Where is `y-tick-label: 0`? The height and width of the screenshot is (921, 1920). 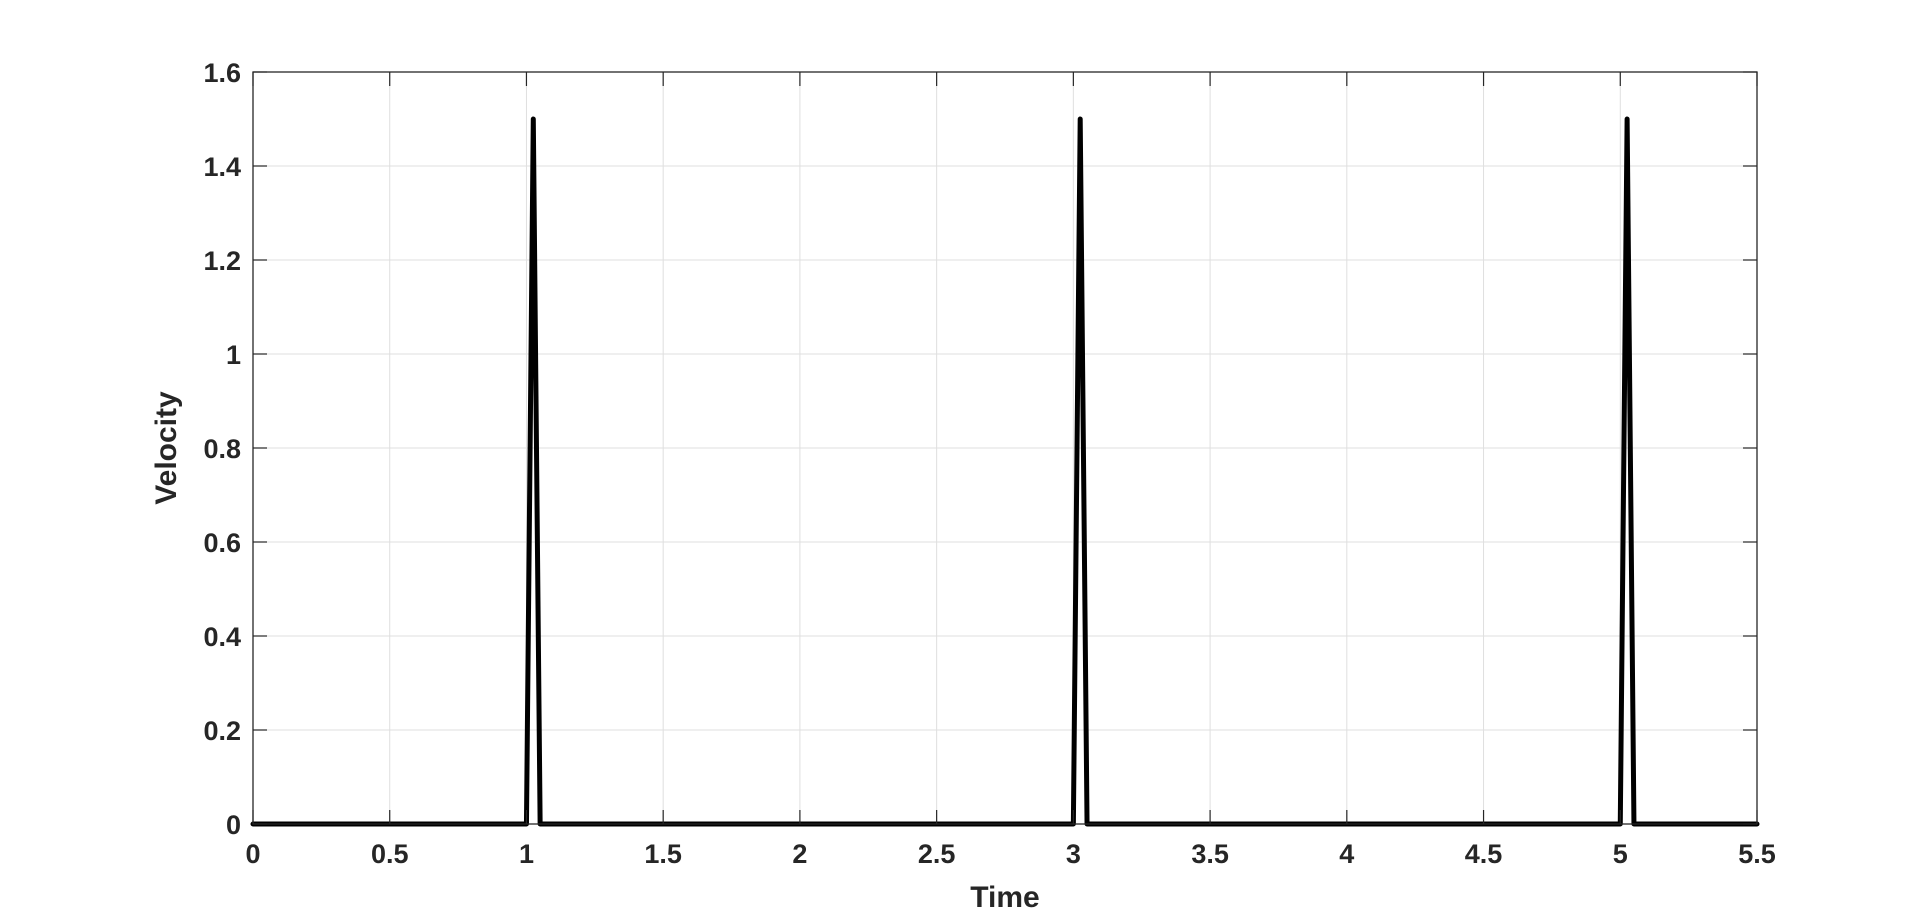
y-tick-label: 0 is located at coordinates (233, 825).